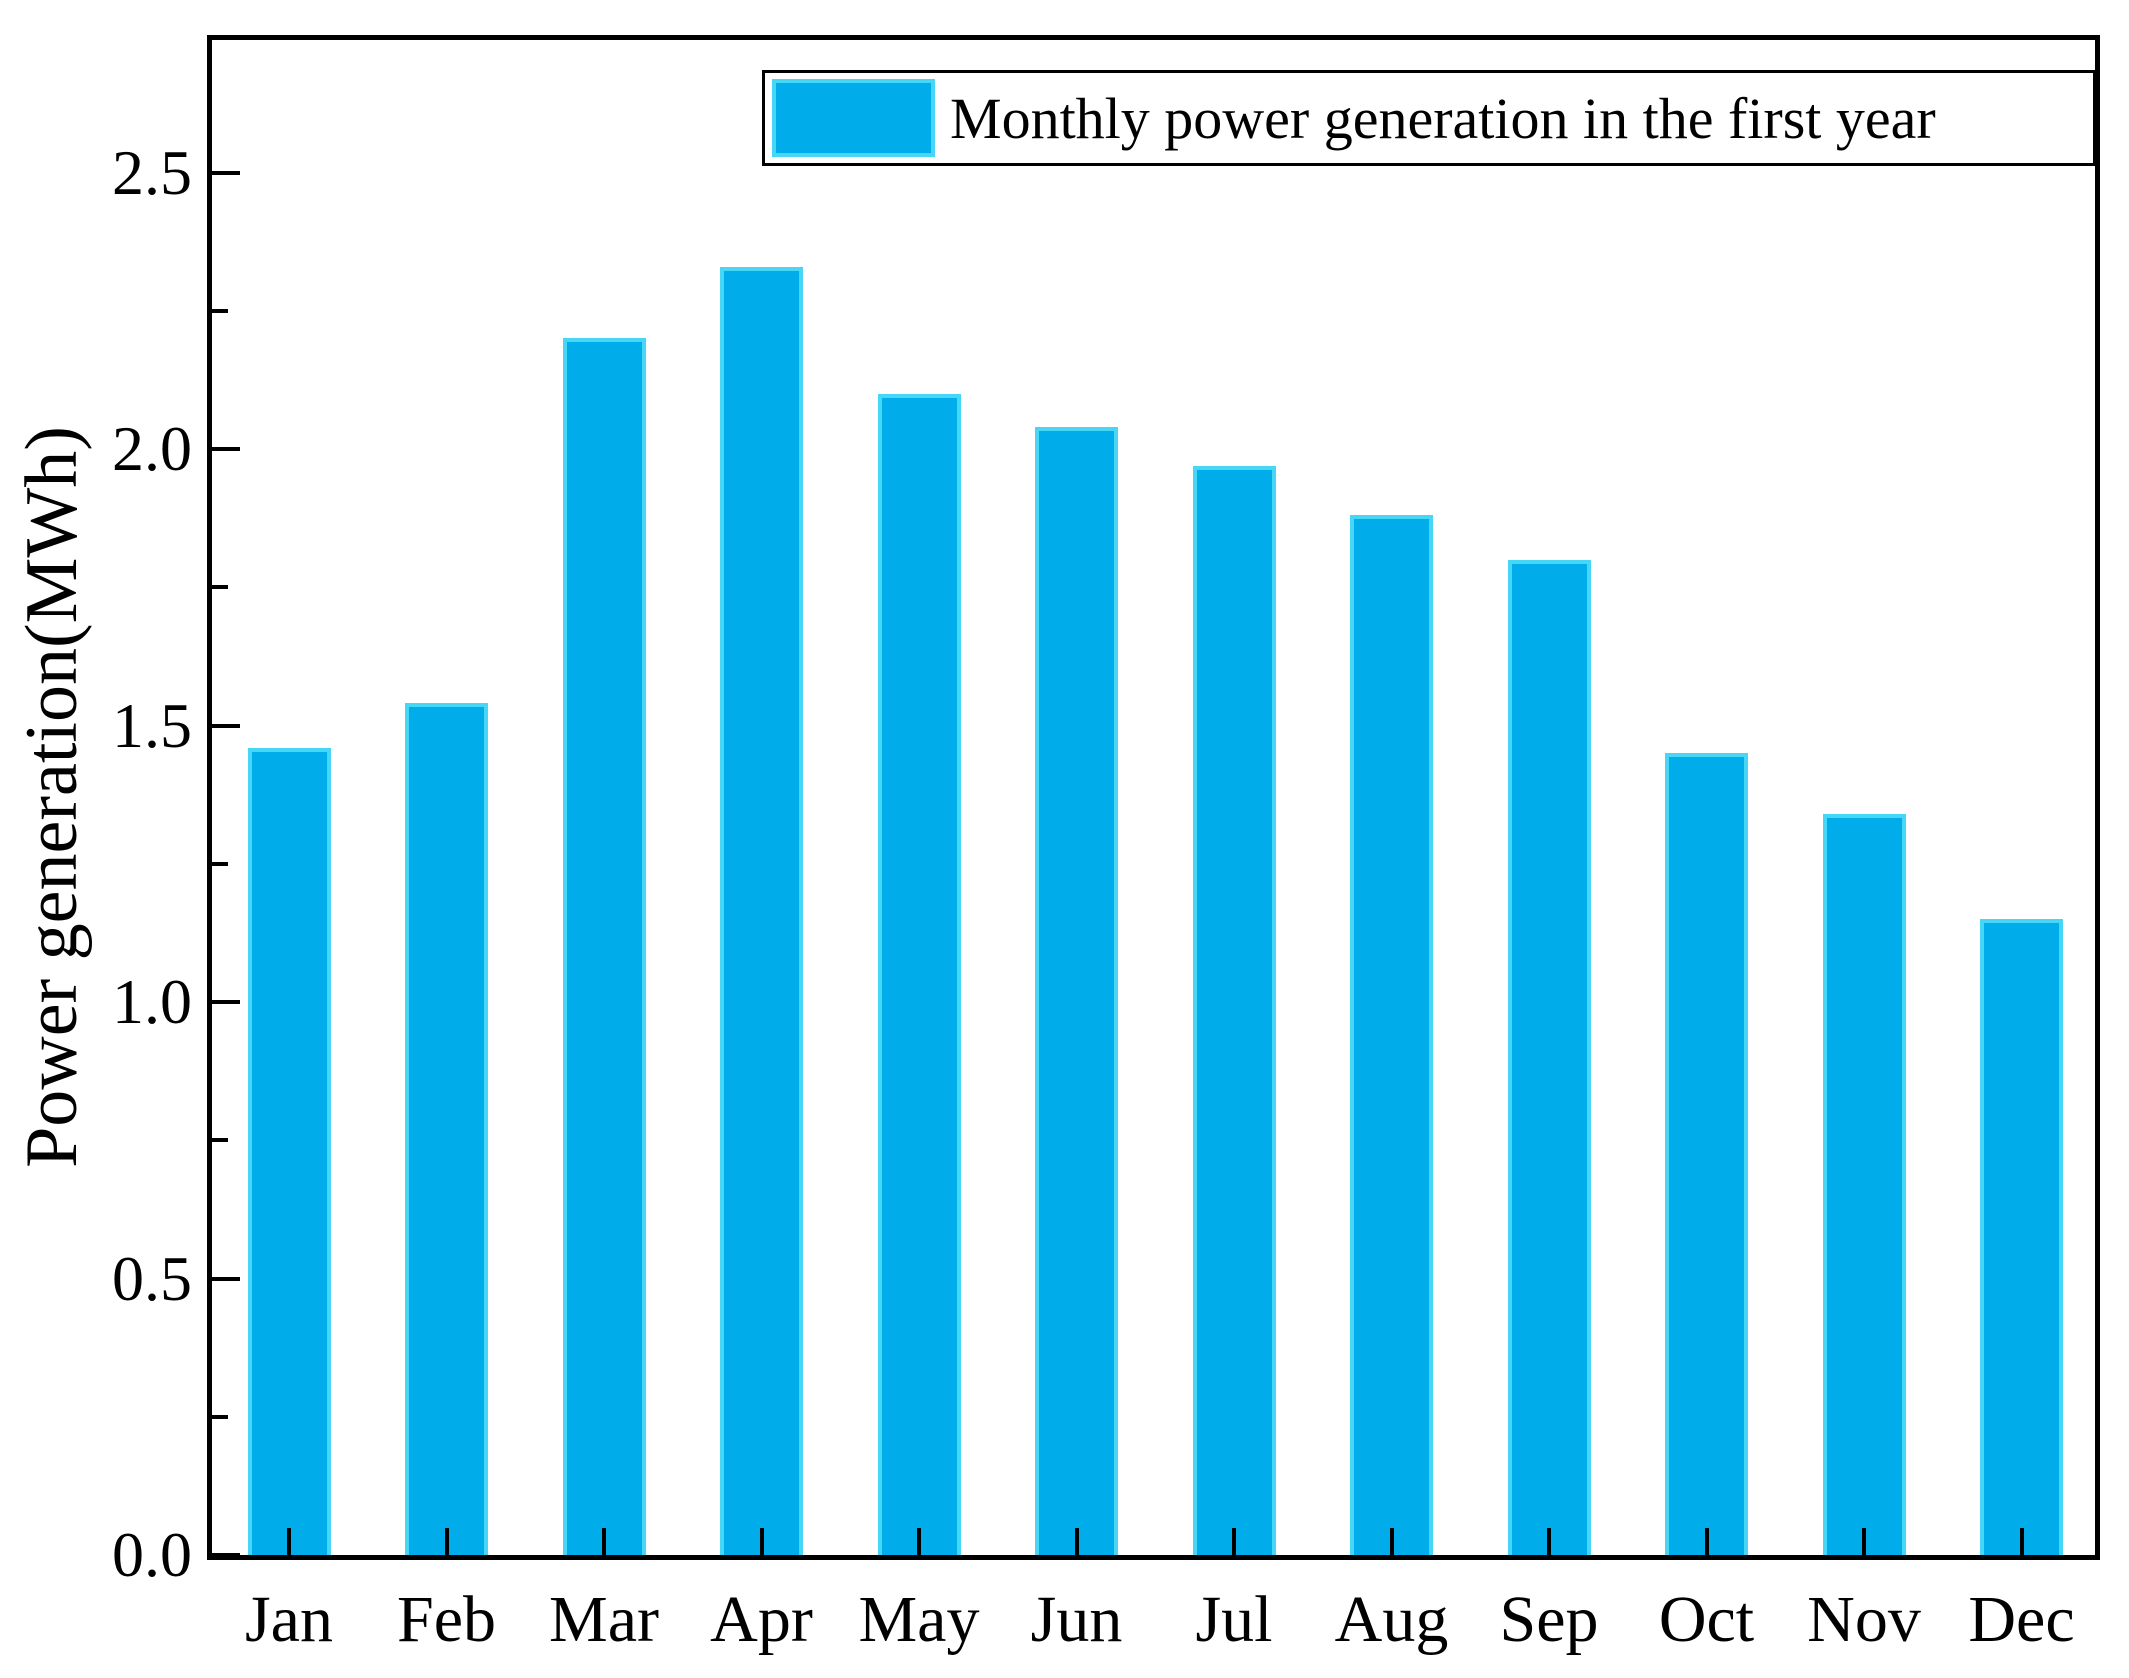 This screenshot has width=2129, height=1678. What do you see at coordinates (1549, 1619) in the screenshot?
I see `x-tick-label-sep: Sep` at bounding box center [1549, 1619].